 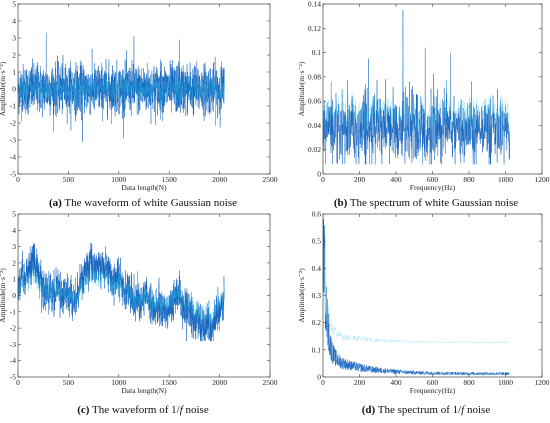 I want to click on caption-text: The spectrum of 1/, so click(x=418, y=410).